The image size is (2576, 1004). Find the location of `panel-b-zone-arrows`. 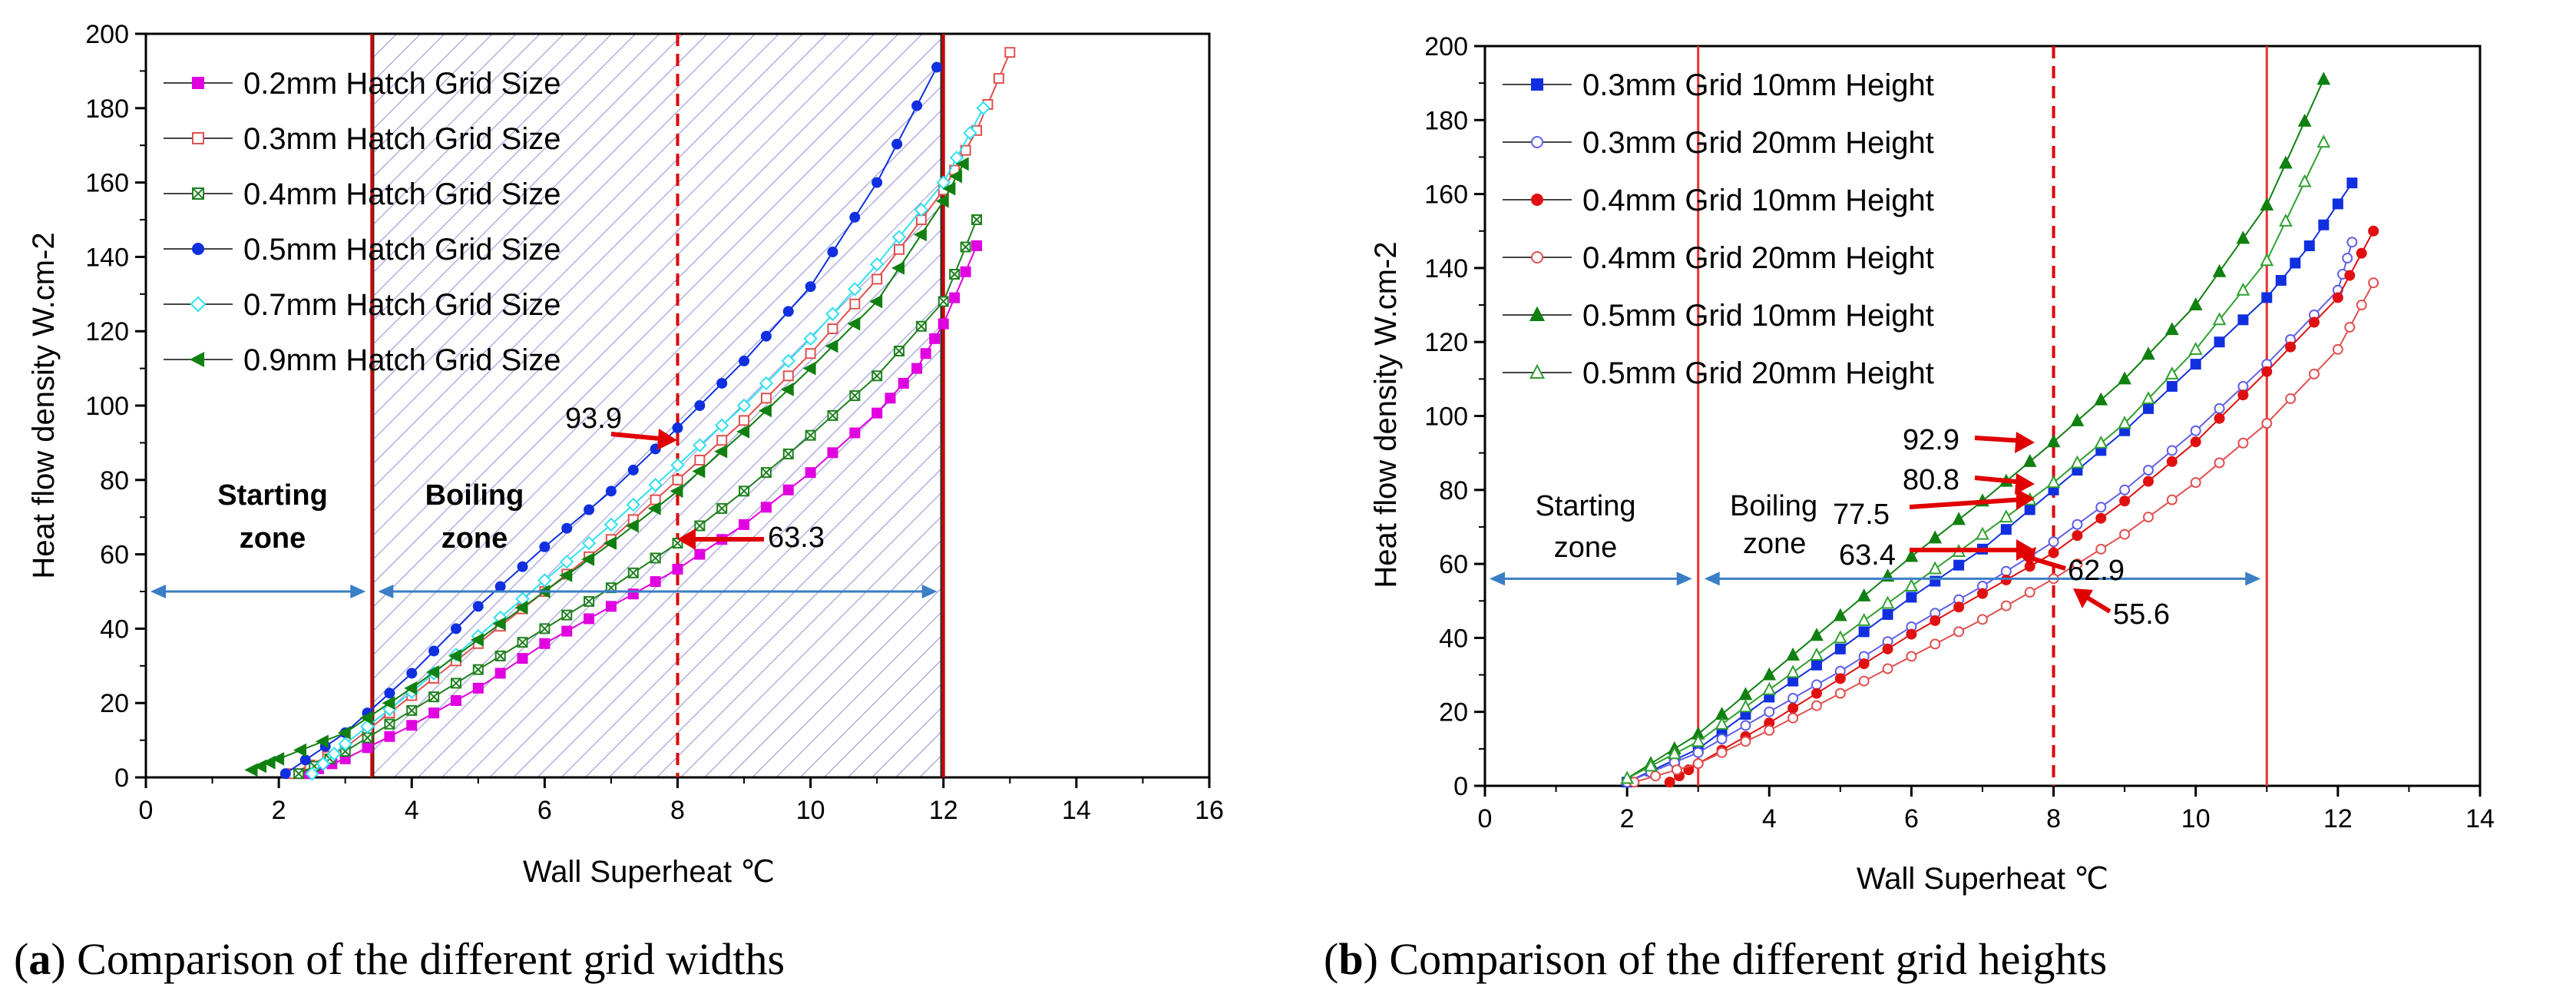

panel-b-zone-arrows is located at coordinates (1875, 579).